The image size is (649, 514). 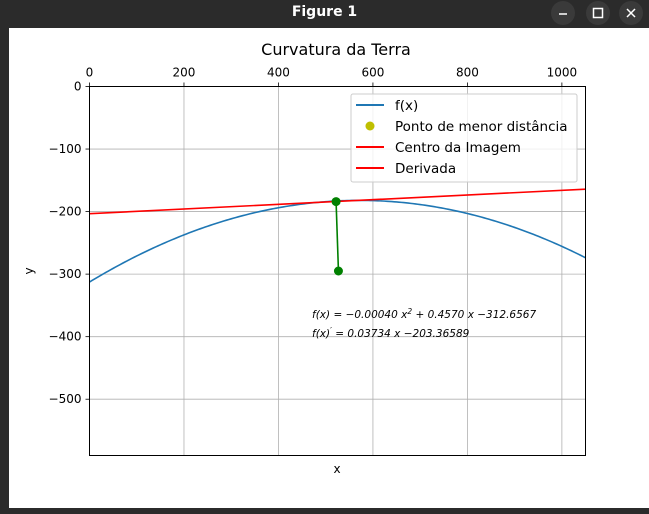 What do you see at coordinates (562, 73) in the screenshot?
I see `x-tick-label: 1000` at bounding box center [562, 73].